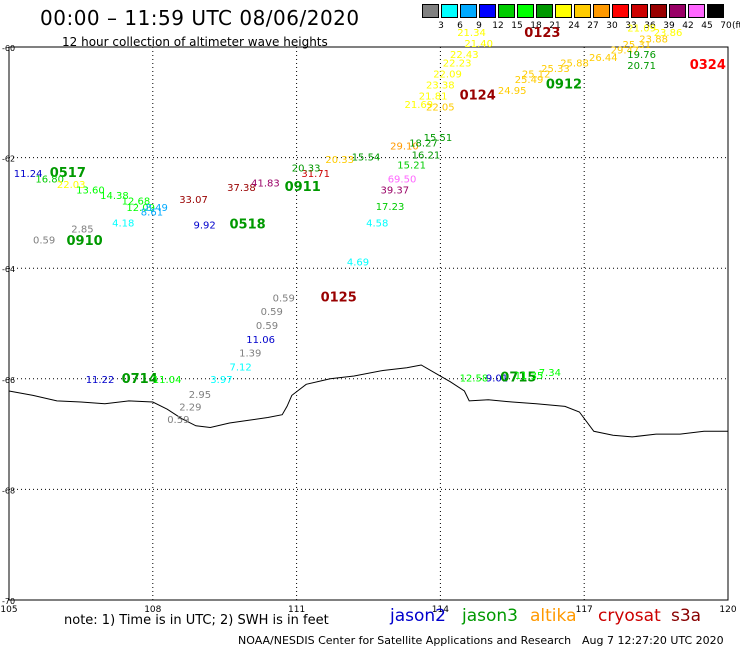 The image size is (740, 650). I want to click on wave-height-label: 41.83, so click(265, 183).